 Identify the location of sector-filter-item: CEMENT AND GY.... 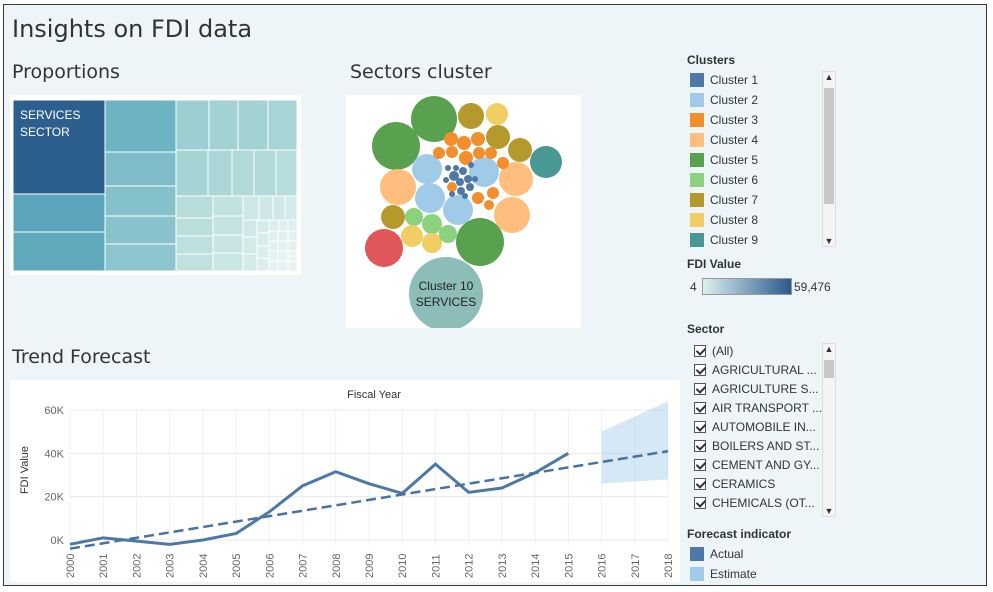
(757, 464).